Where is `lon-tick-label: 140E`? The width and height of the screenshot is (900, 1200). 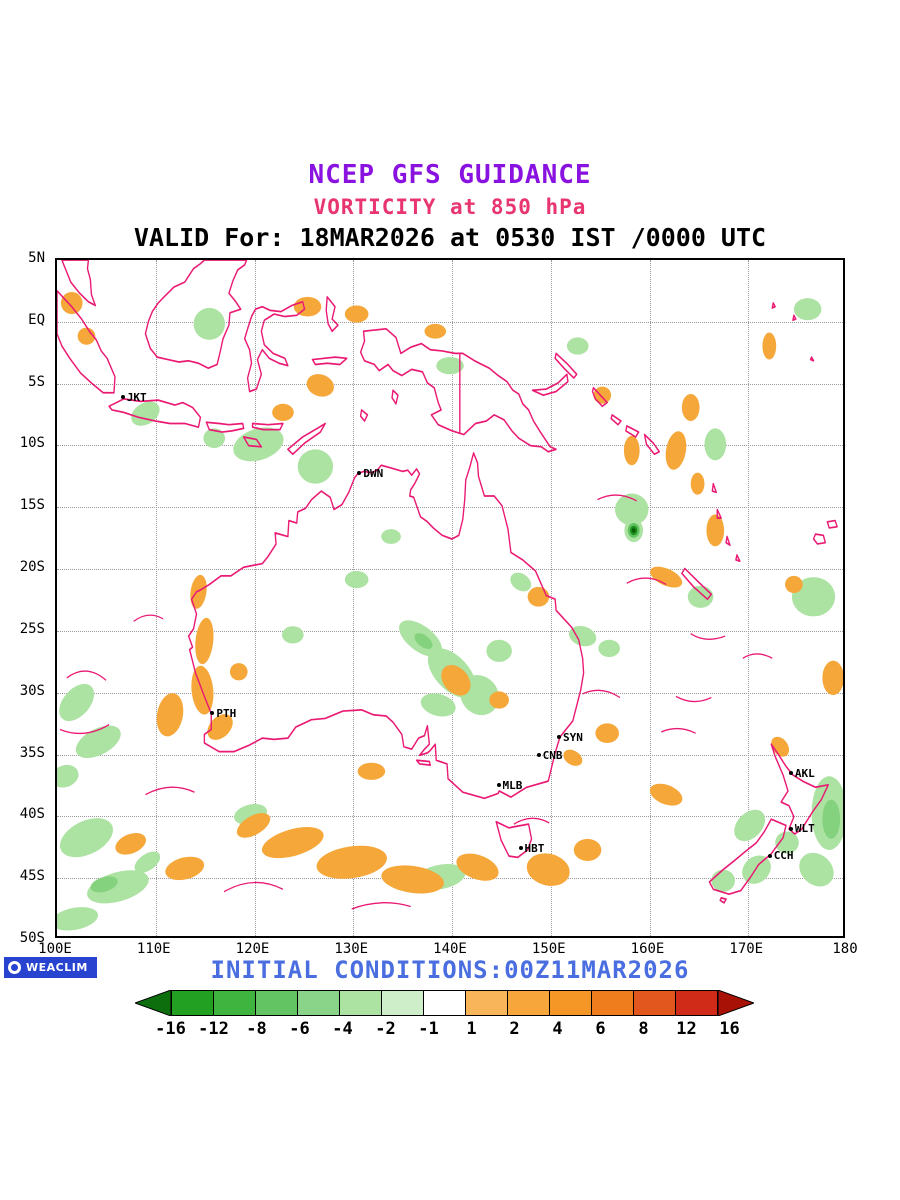 lon-tick-label: 140E is located at coordinates (450, 949).